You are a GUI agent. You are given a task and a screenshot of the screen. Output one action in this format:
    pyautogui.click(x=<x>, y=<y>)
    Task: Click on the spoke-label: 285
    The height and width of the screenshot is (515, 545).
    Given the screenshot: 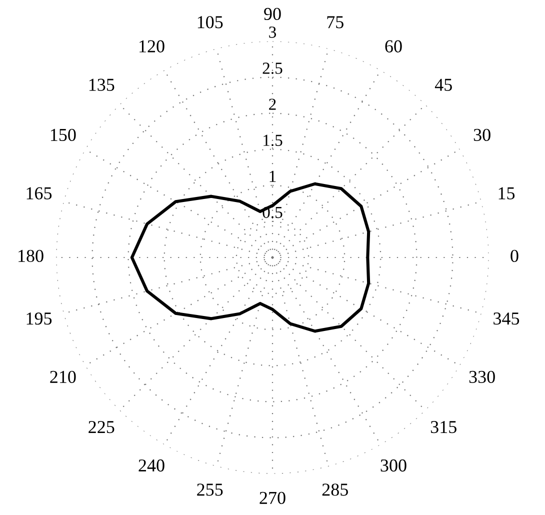 What is the action you would take?
    pyautogui.click(x=335, y=490)
    